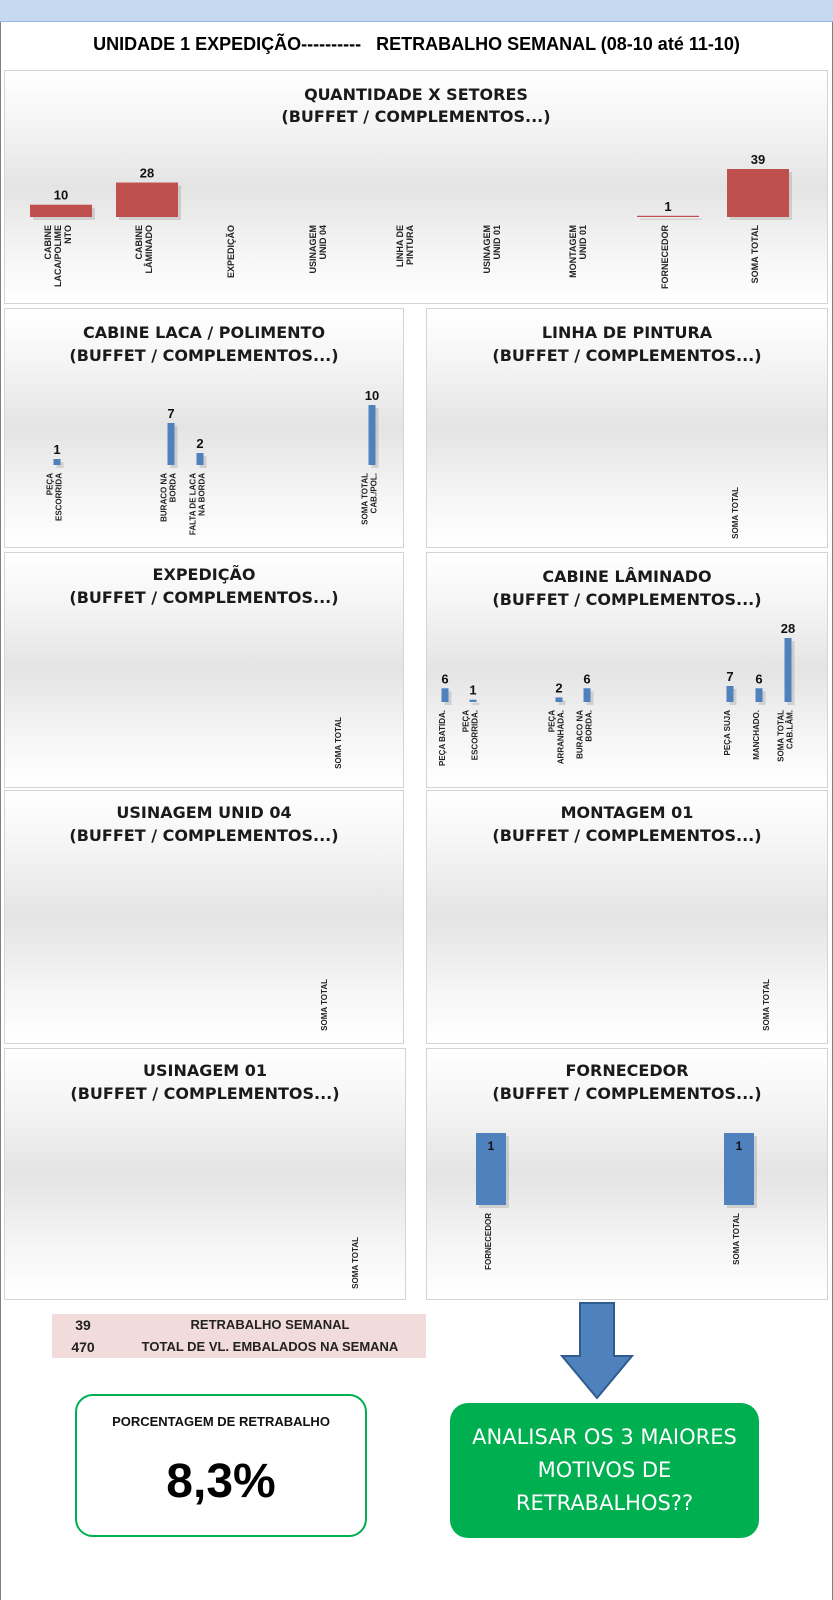  I want to click on category-label: PEÇAESCORRIDA, so click(55, 497).